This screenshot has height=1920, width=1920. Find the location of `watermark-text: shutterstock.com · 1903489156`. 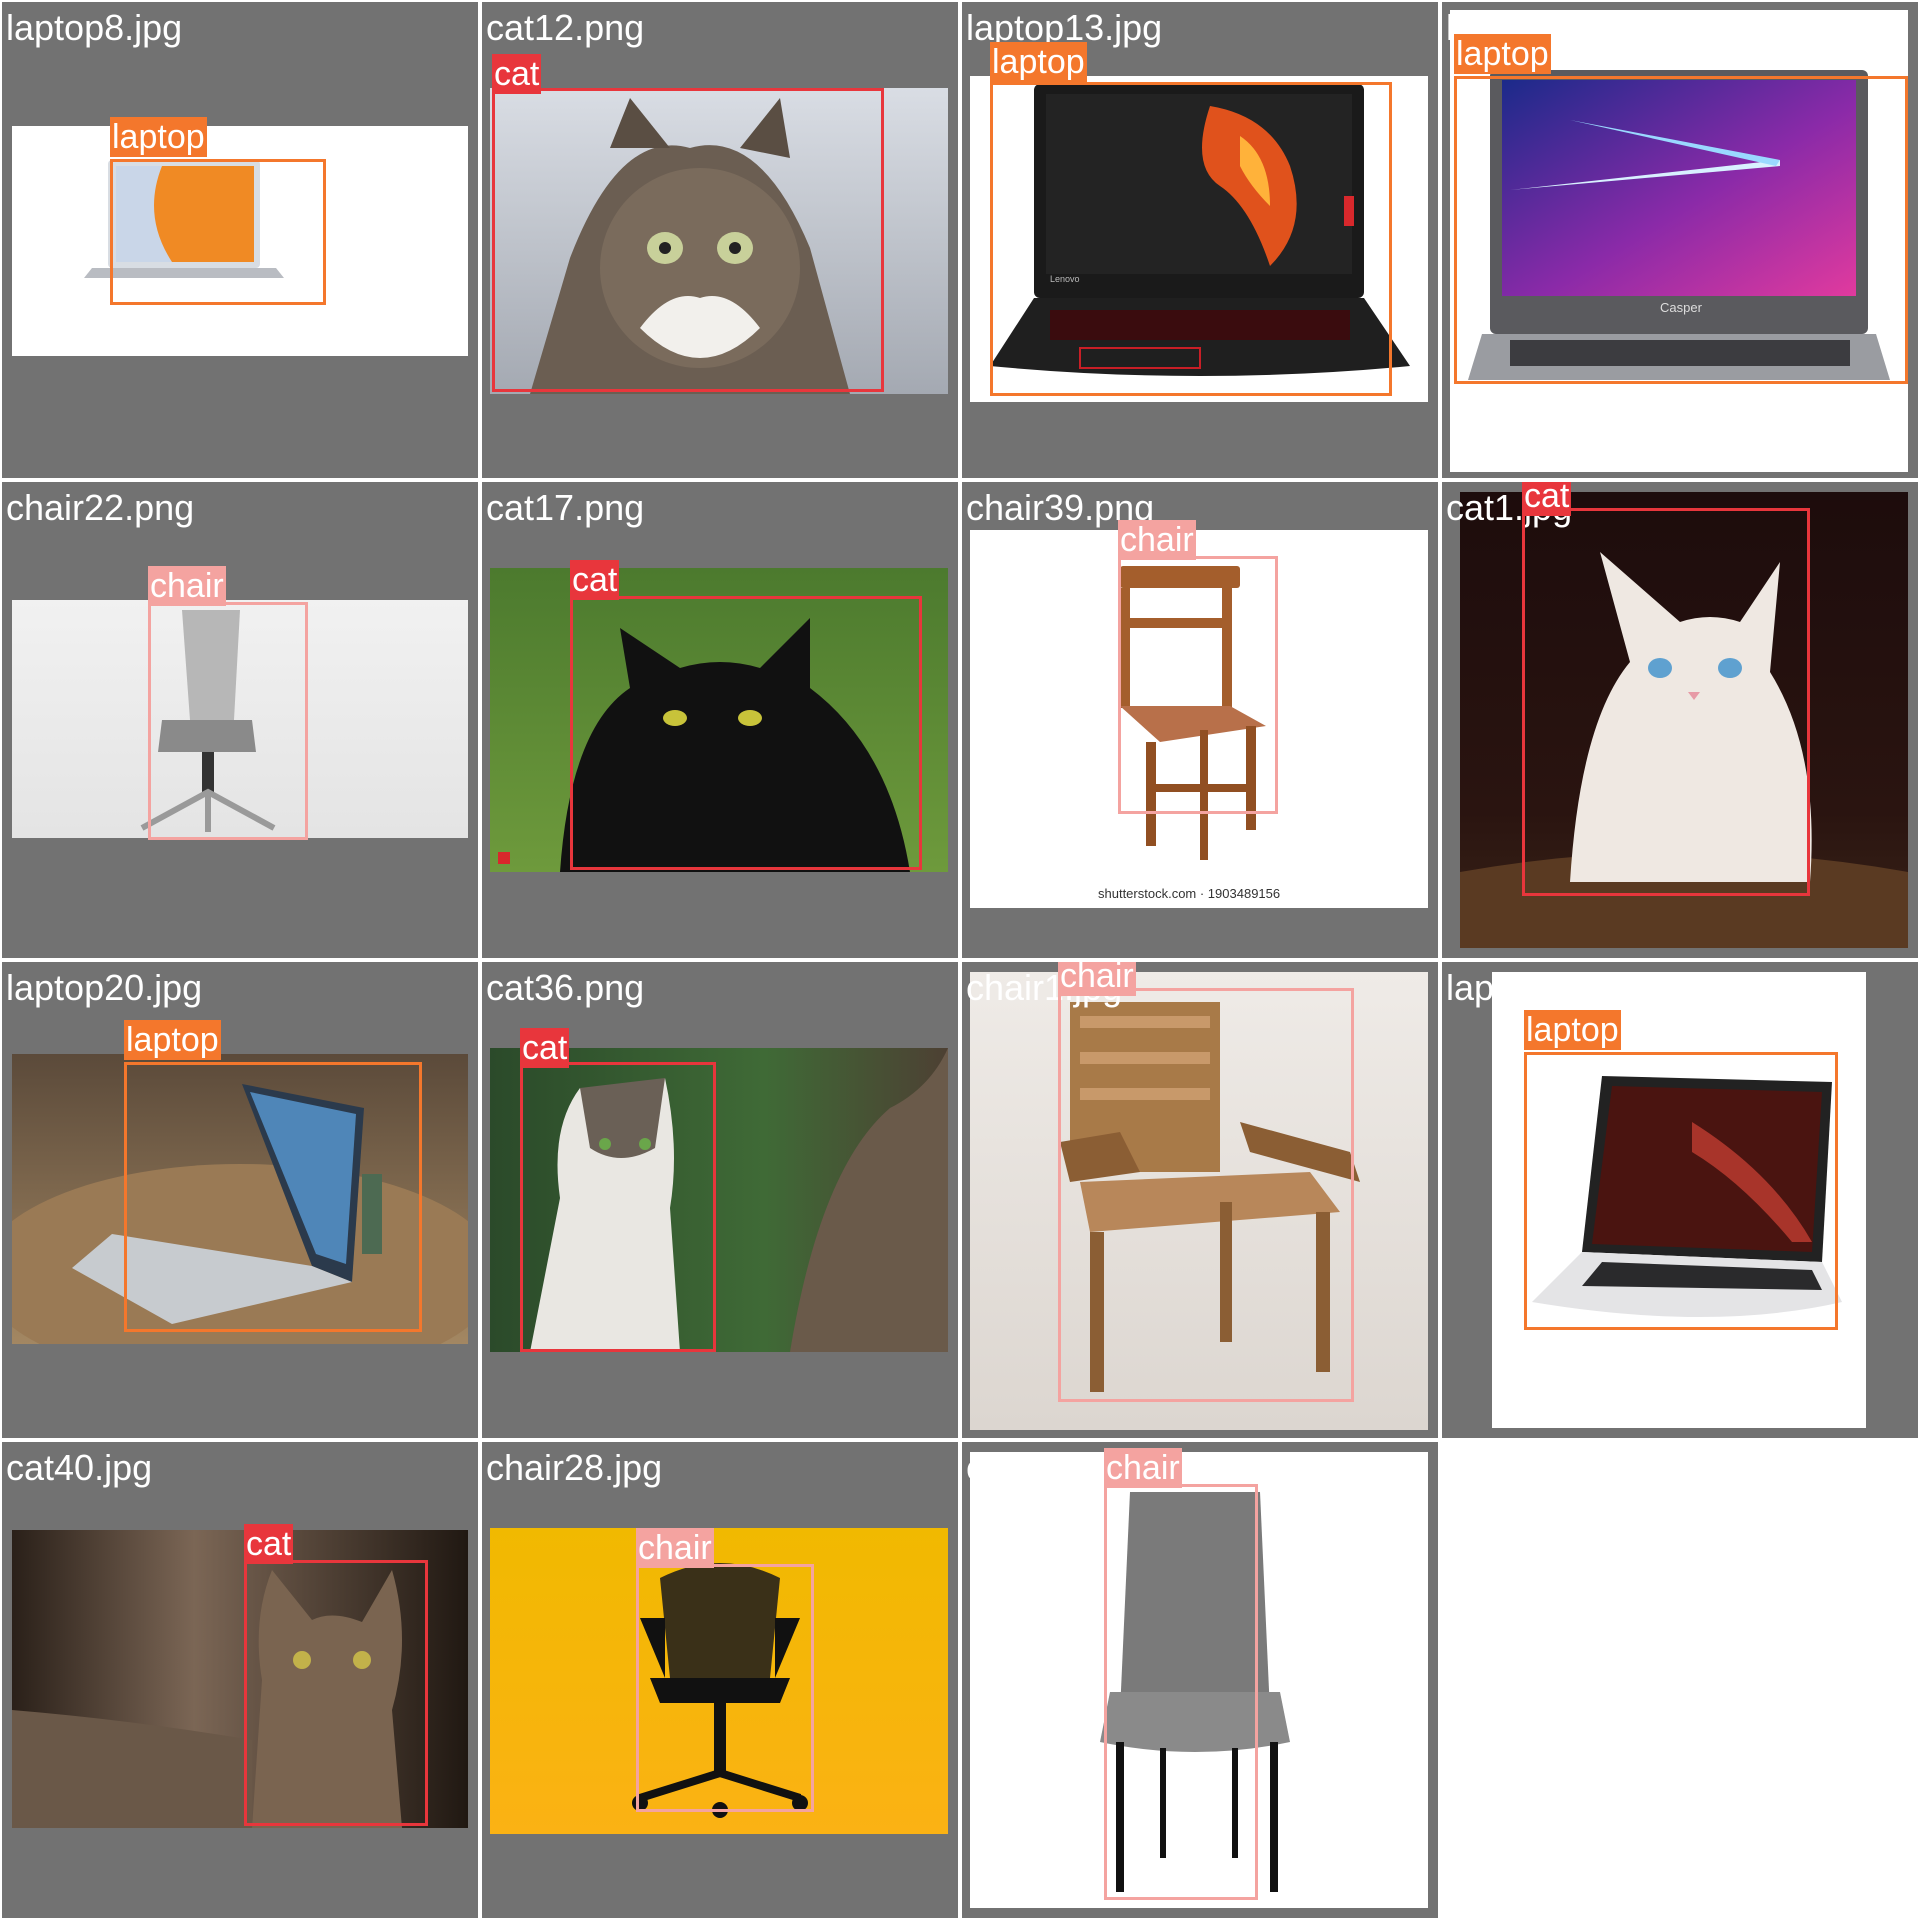

watermark-text: shutterstock.com · 1903489156 is located at coordinates (1189, 893).